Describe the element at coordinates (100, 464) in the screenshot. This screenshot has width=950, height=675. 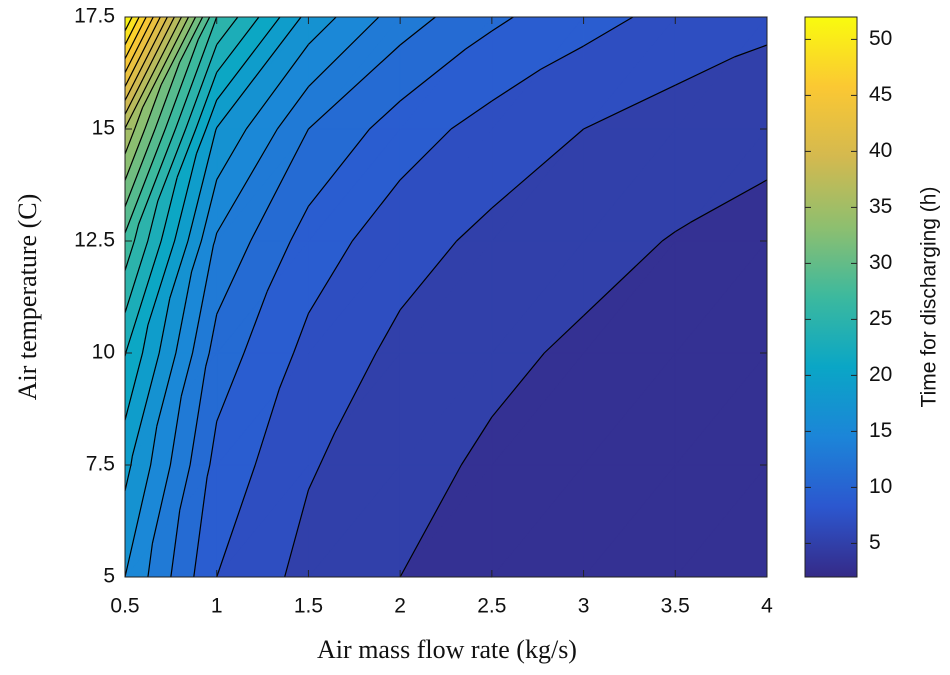
I see `y-tick-label: 7.5` at that location.